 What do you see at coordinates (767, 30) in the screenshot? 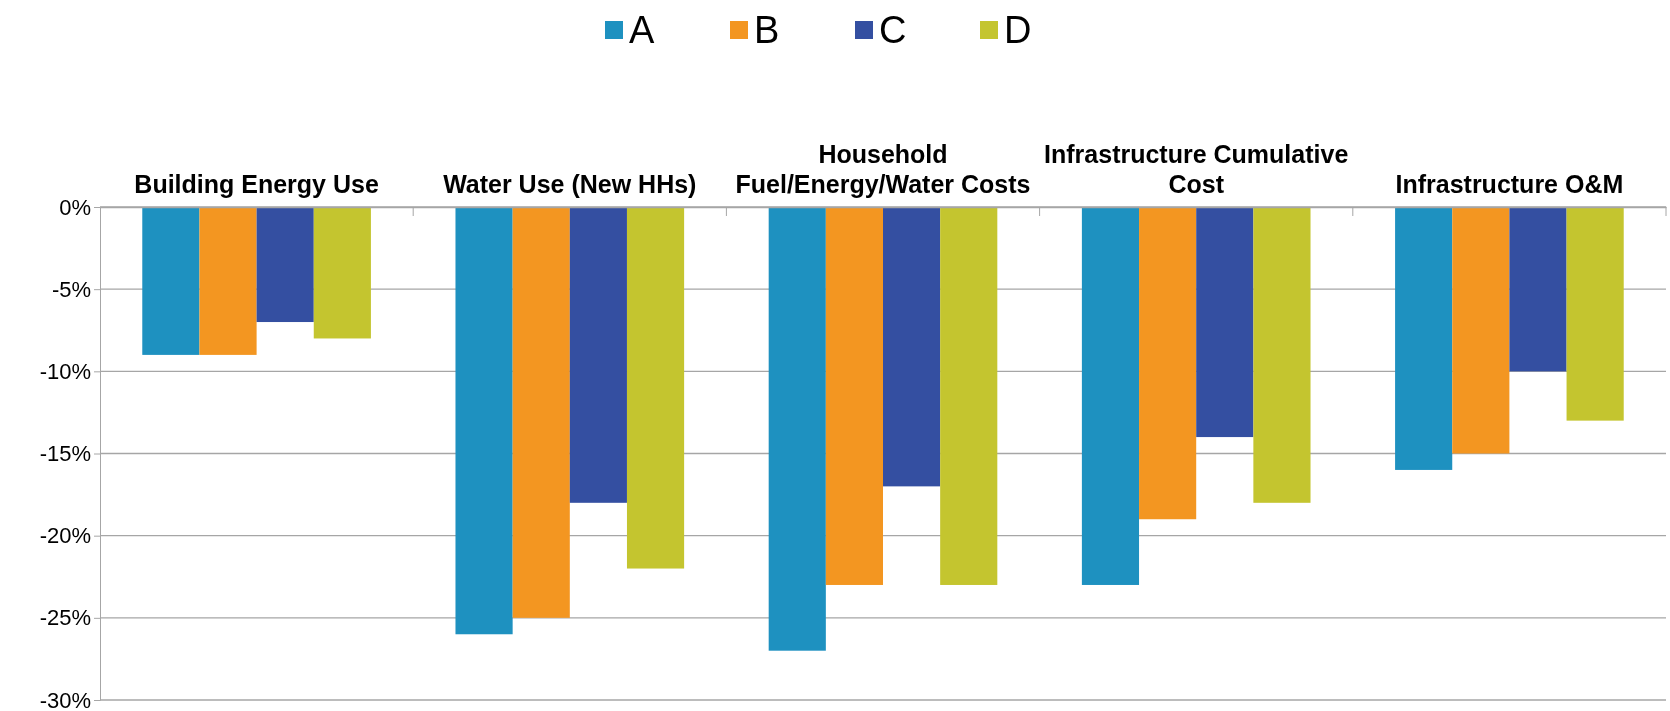
I see `legend-label: B` at bounding box center [767, 30].